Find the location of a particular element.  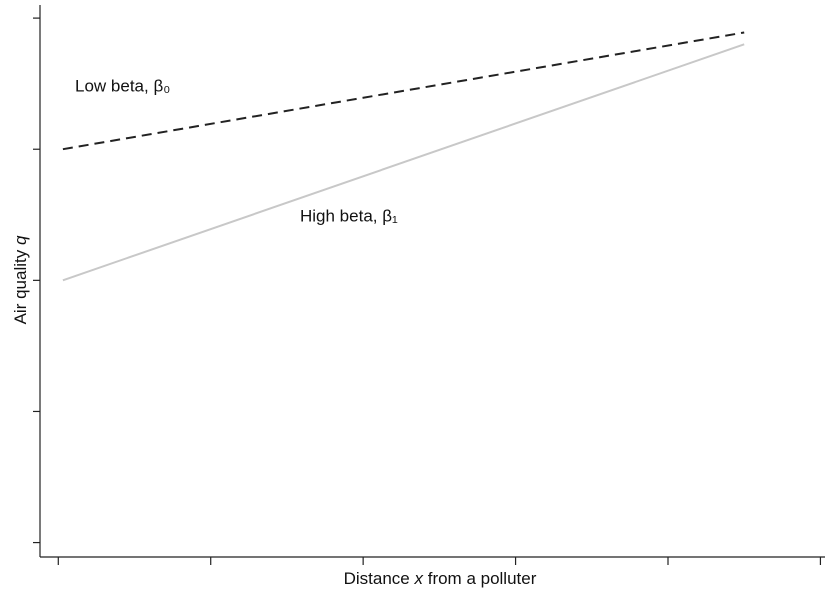

x-axis-title: Distance x from a polluter is located at coordinates (440, 578).